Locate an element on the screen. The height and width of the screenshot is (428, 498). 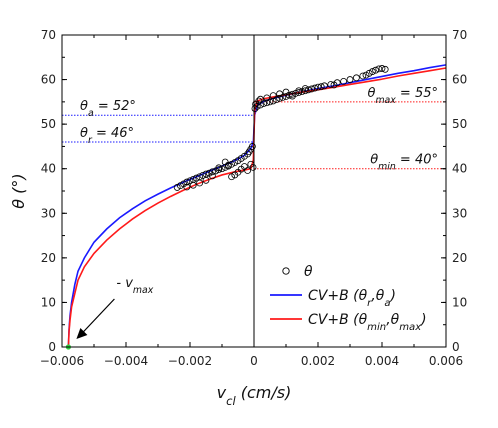
y-tick-label-right: 20 is located at coordinates (459, 258).